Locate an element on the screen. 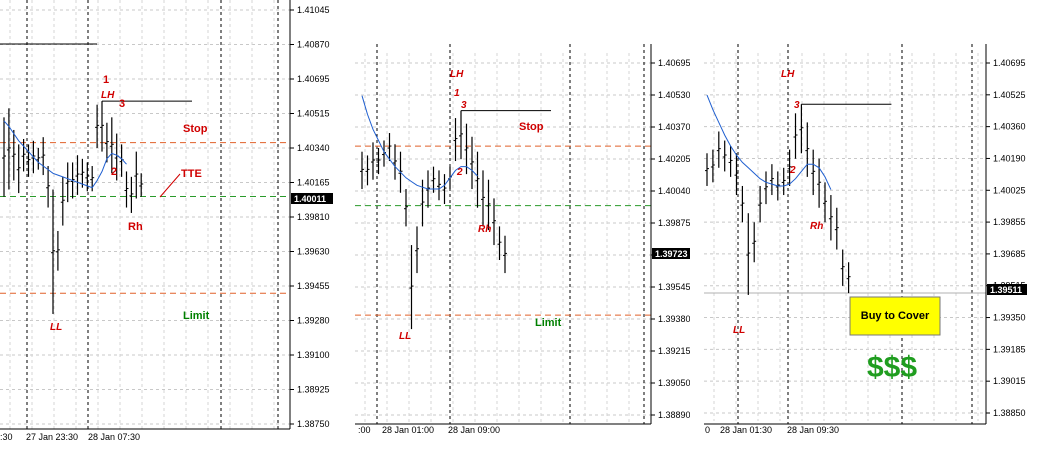 The image size is (1039, 452). current-price-label: 1.39511 is located at coordinates (1006, 290).